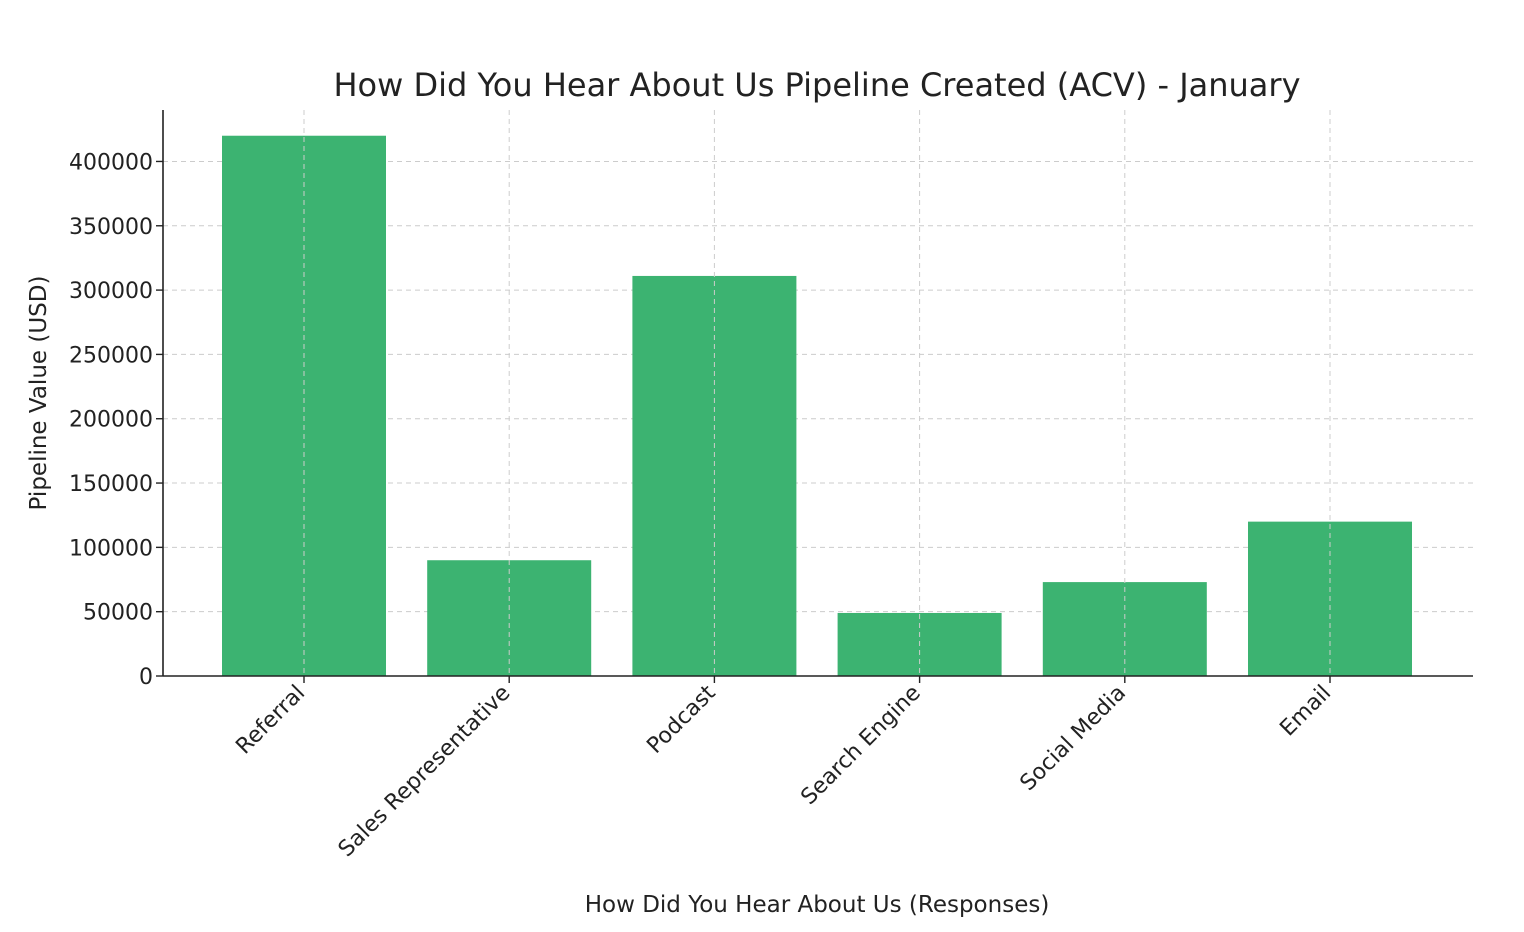 Image resolution: width=1524 pixels, height=932 pixels. Describe the element at coordinates (111, 548) in the screenshot. I see `y-tick-label: 100000` at that location.